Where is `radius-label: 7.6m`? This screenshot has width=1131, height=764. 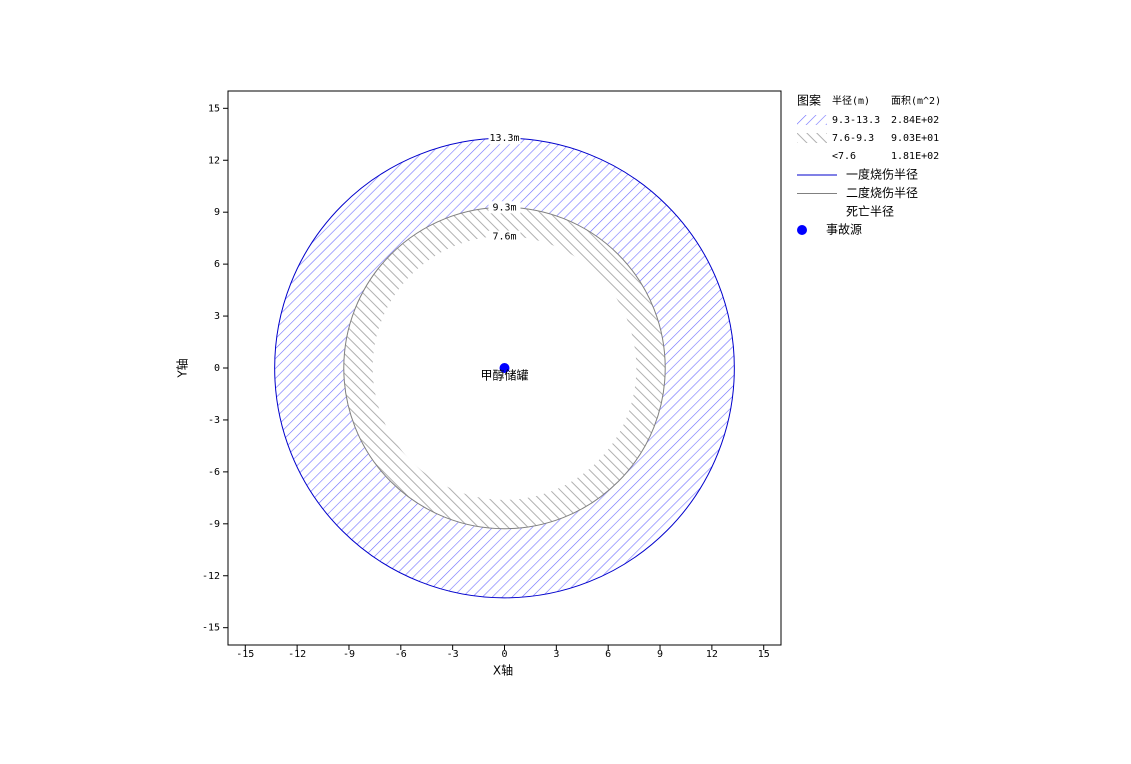
radius-label: 7.6m is located at coordinates (504, 237).